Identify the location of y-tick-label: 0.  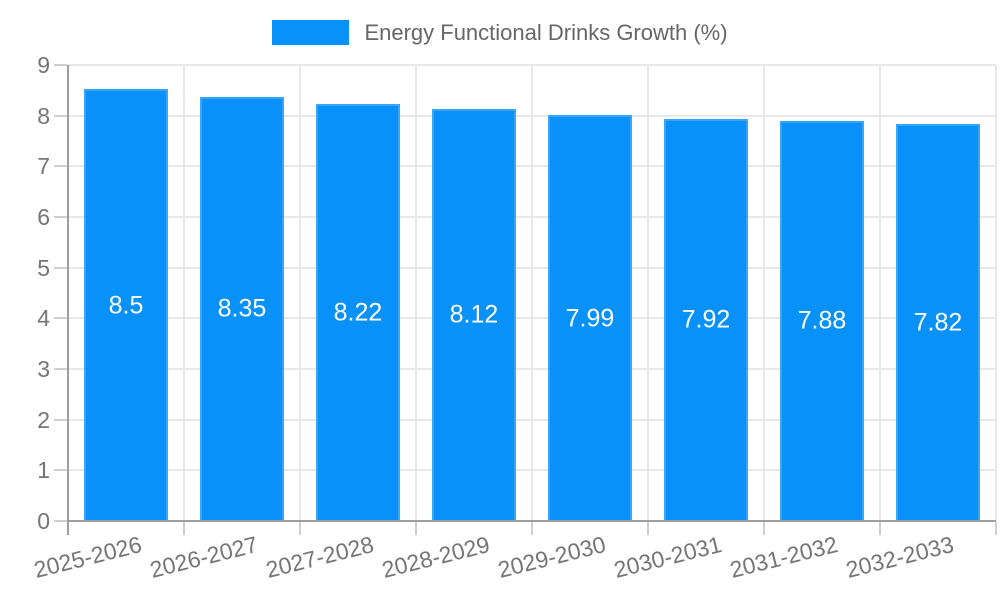
(43, 521).